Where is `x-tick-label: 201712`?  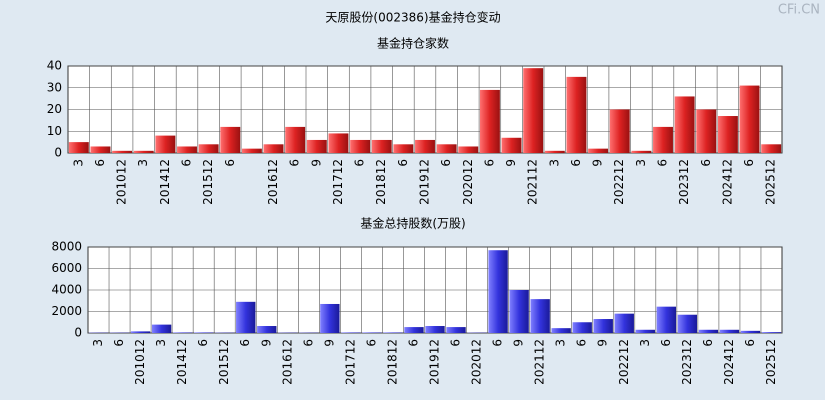
x-tick-label: 201712 is located at coordinates (350, 362).